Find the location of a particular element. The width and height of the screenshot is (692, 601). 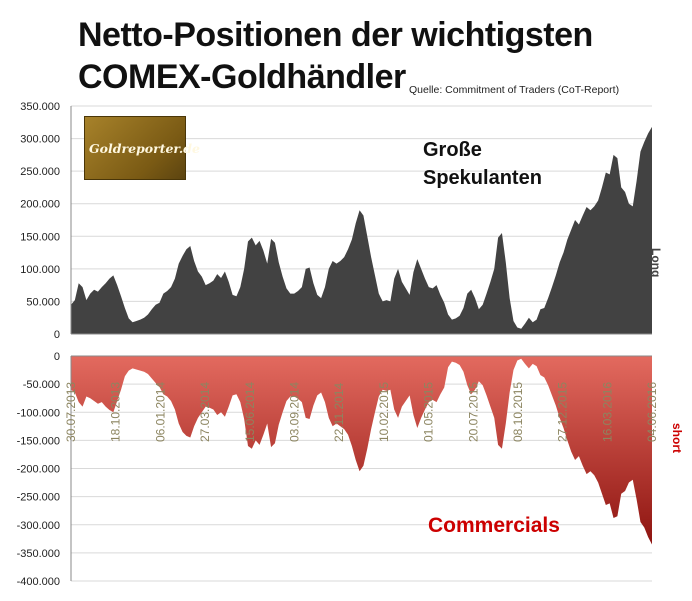

x-date-label: 18.10.2013 is located at coordinates (116, 412).